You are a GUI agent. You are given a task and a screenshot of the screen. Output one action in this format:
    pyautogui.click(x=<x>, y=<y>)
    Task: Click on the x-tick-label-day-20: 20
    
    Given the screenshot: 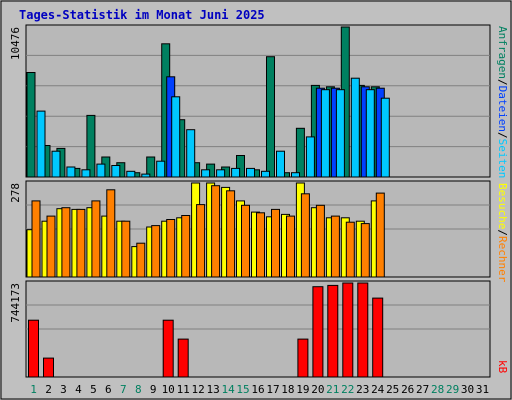 What is the action you would take?
    pyautogui.click(x=317, y=389)
    